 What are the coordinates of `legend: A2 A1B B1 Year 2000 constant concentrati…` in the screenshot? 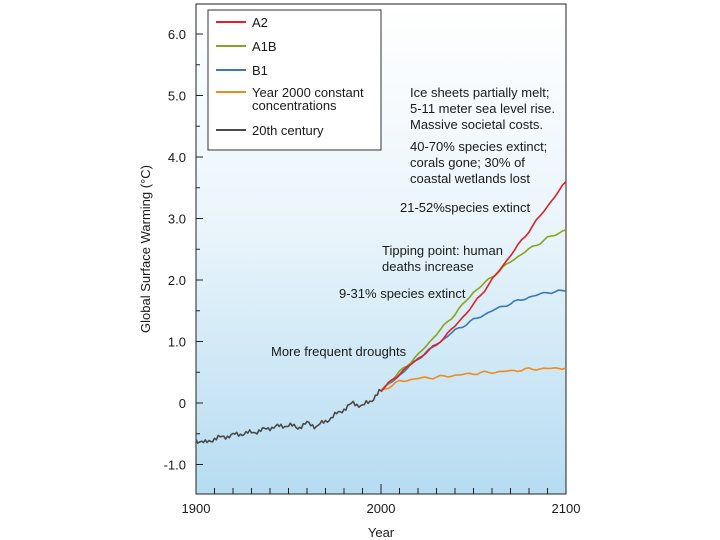 It's located at (294, 80).